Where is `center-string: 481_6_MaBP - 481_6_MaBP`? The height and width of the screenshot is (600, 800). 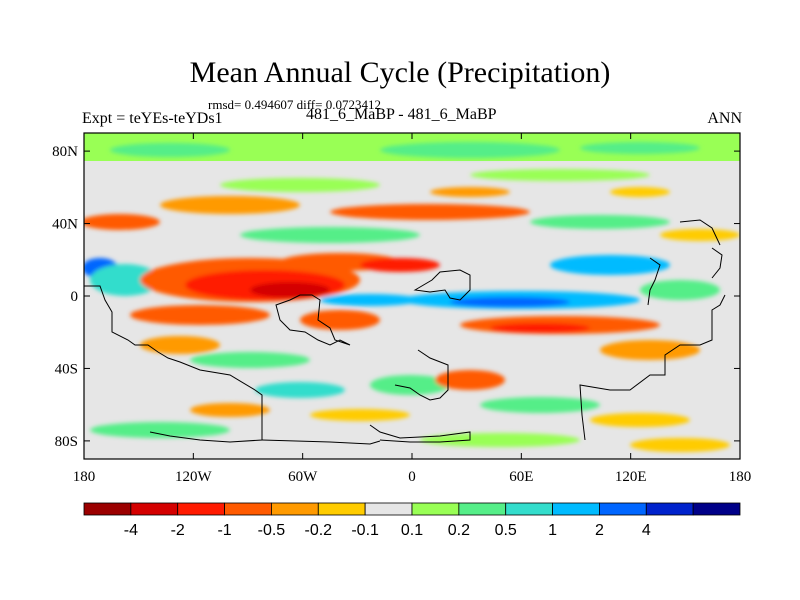 center-string: 481_6_MaBP - 481_6_MaBP is located at coordinates (401, 114).